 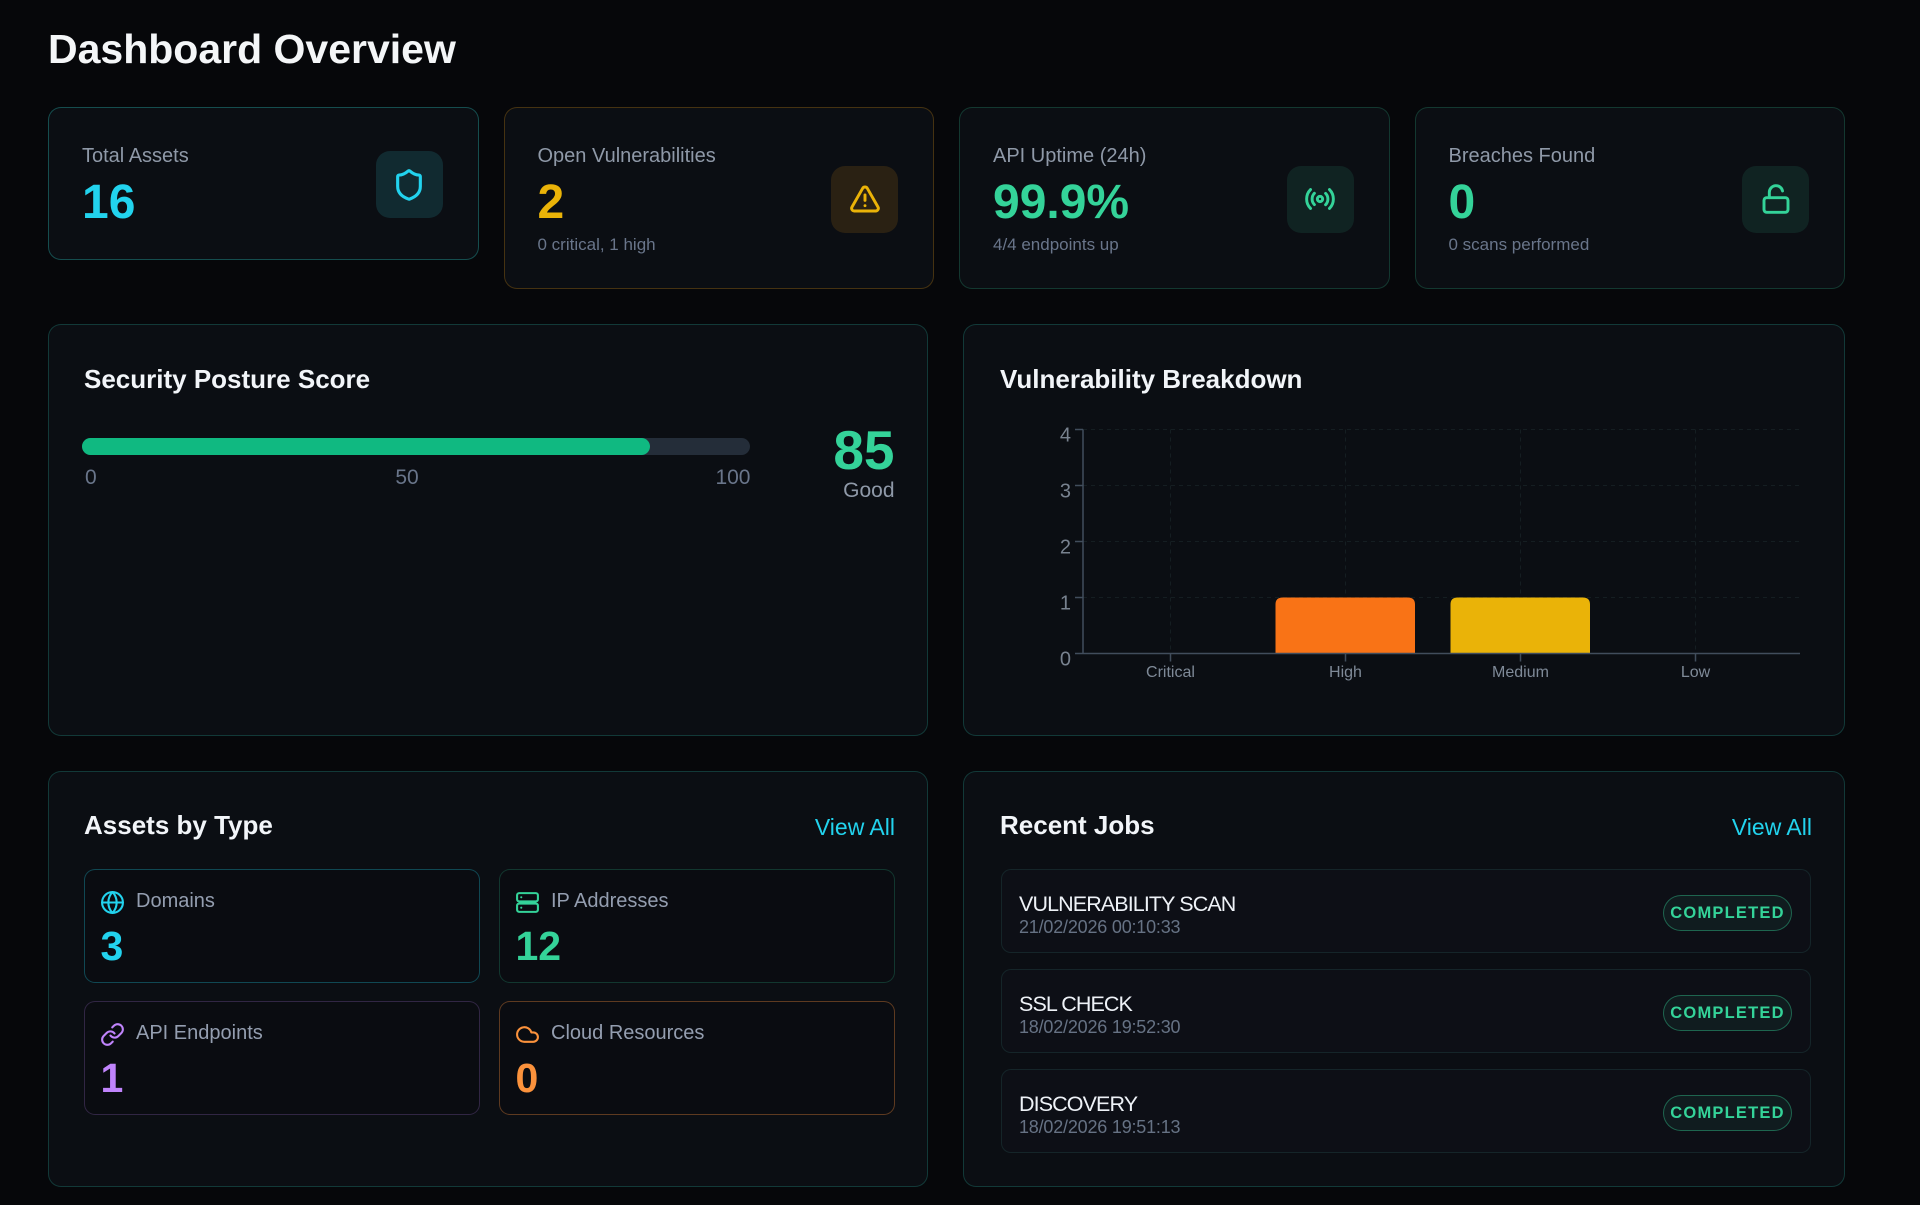 What do you see at coordinates (1065, 659) in the screenshot?
I see `svg-text: 0` at bounding box center [1065, 659].